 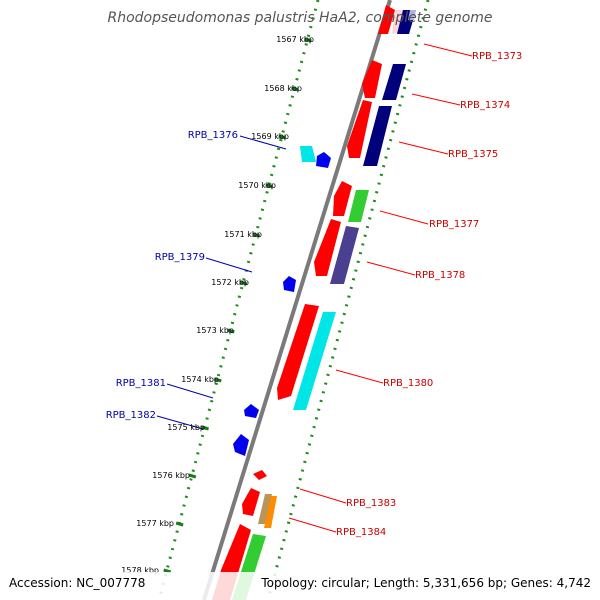 What do you see at coordinates (140, 570) in the screenshot?
I see `kbp-label: 1578 kbp` at bounding box center [140, 570].